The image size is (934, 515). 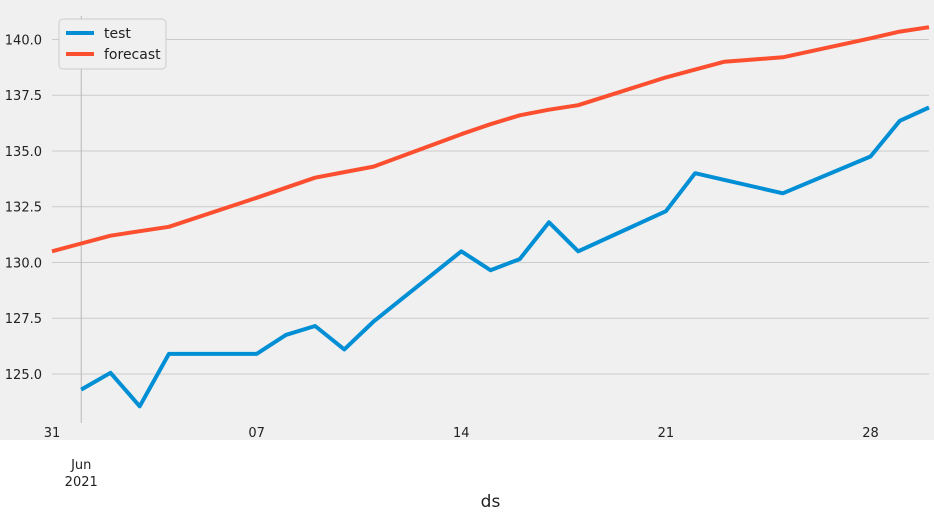 I want to click on x-tick-sublabel: 2021, so click(x=81, y=482).